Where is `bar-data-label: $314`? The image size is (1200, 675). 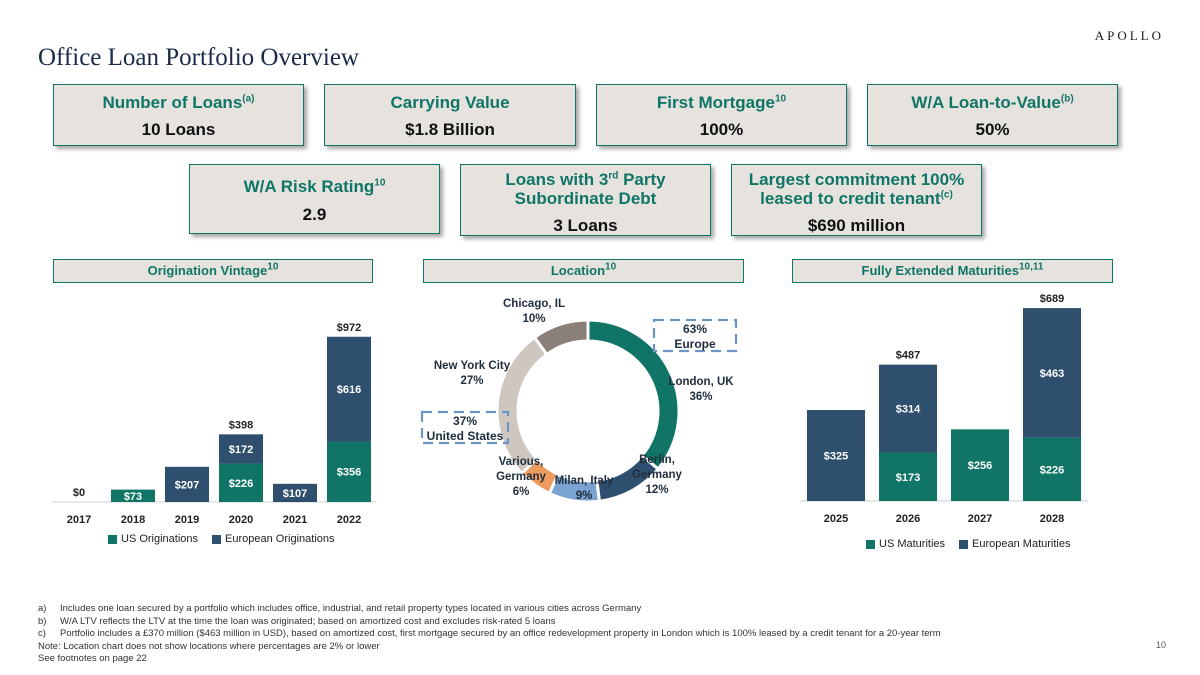
bar-data-label: $314 is located at coordinates (908, 410).